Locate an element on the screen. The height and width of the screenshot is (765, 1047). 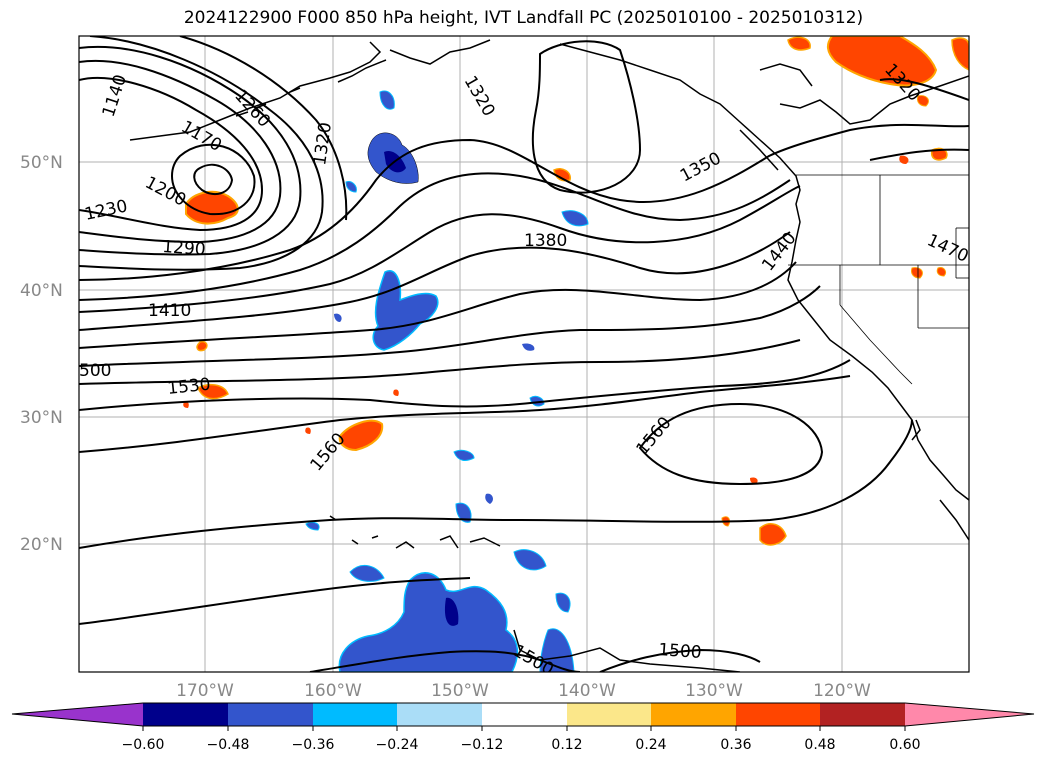
longitude-labels: 170°W 160°W 150°W 140°W 130°W 120°W is located at coordinates (523, 691).